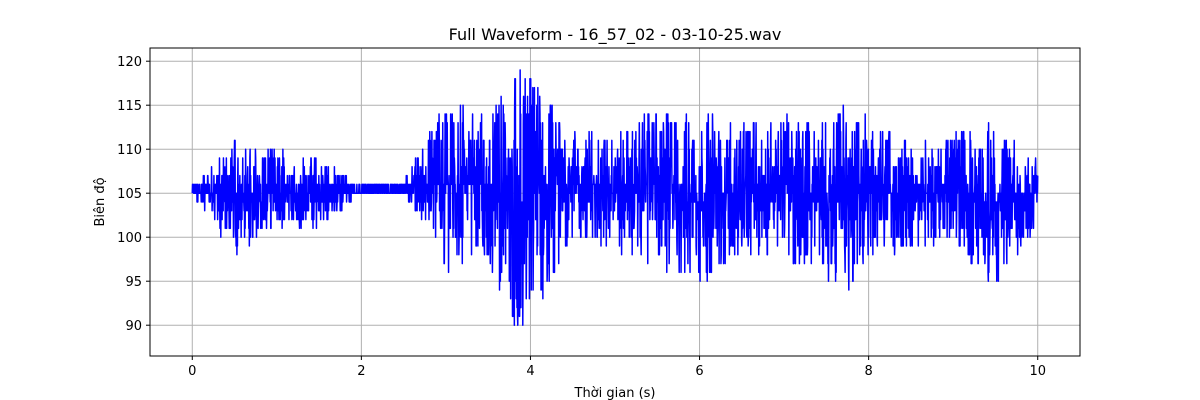  Describe the element at coordinates (615, 35) in the screenshot. I see `chart-title: Full Waveform - 16_57_02 - 03-10-25.wav` at that location.